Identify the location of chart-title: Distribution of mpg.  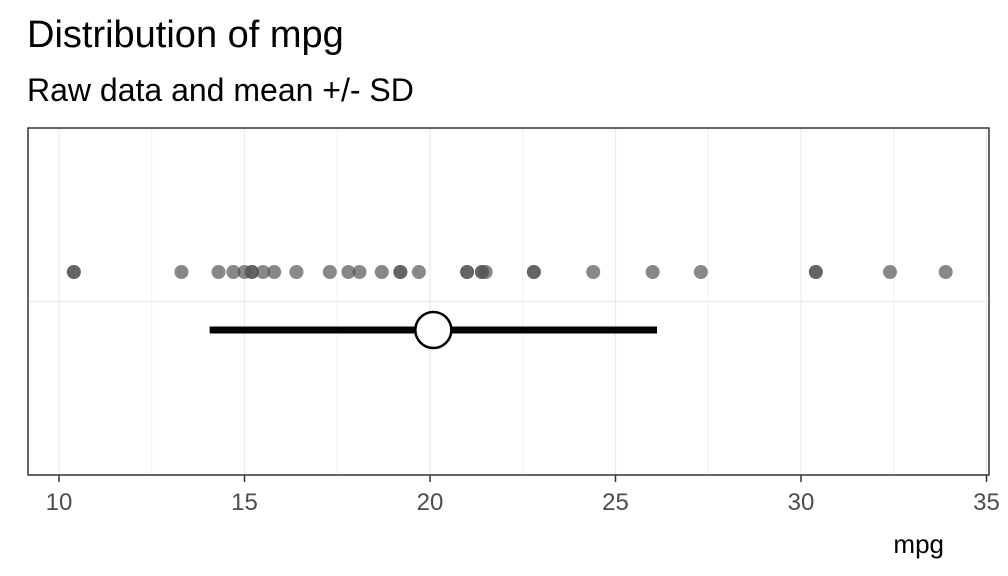
(185, 35).